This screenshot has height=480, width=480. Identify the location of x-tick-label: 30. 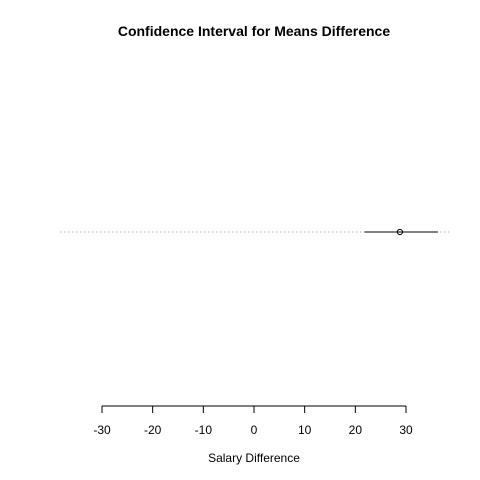
(406, 430).